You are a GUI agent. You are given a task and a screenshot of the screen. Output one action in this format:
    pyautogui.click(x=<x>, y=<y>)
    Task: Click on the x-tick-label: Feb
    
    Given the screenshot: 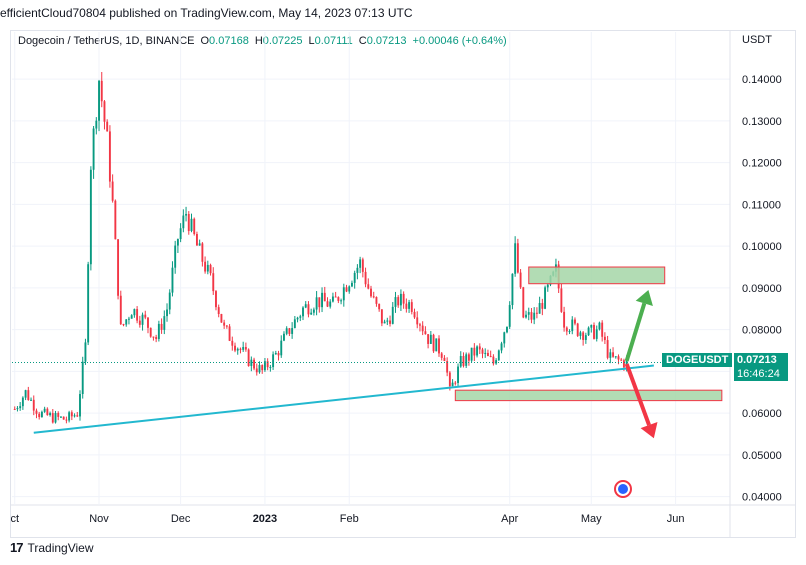 What is the action you would take?
    pyautogui.click(x=349, y=519)
    